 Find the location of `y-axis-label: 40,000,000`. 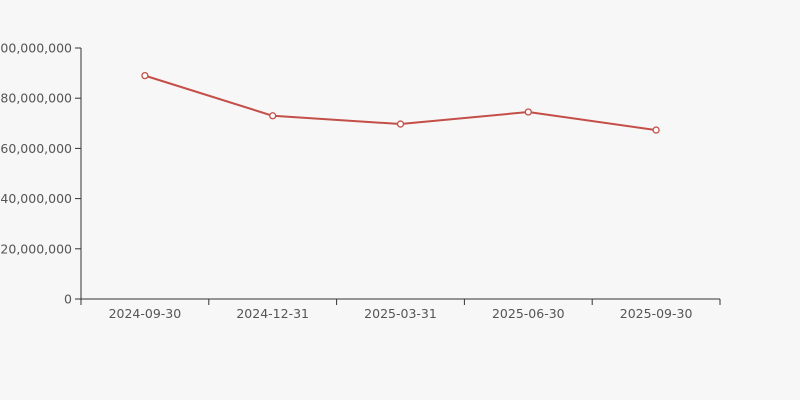

y-axis-label: 40,000,000 is located at coordinates (36, 198).